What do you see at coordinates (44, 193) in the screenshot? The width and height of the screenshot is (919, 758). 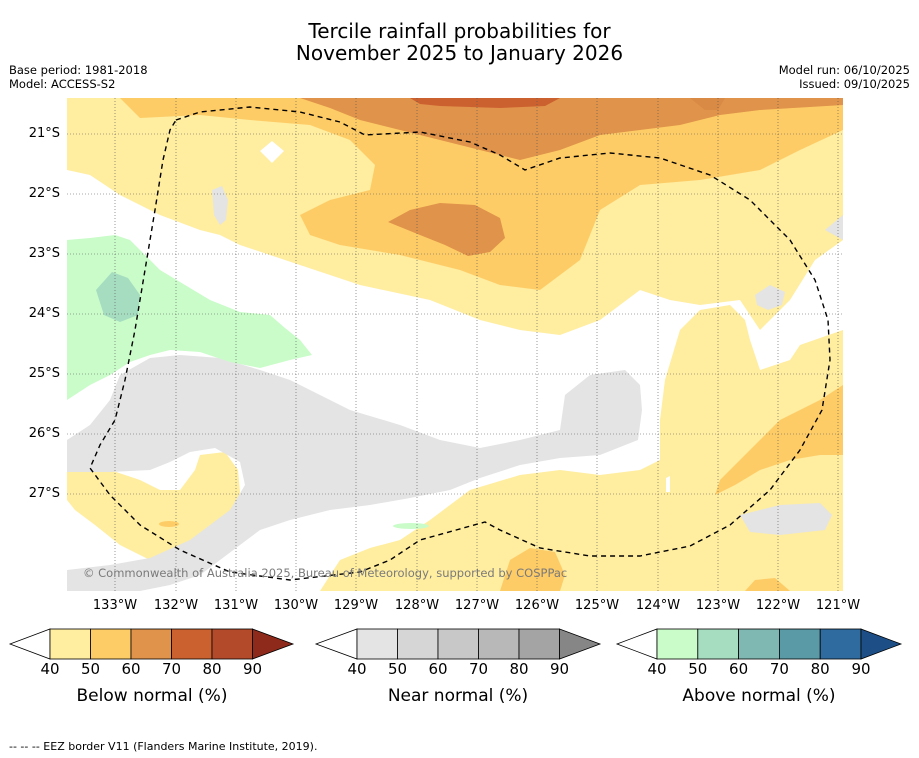 I see `lat-label: 22°S` at bounding box center [44, 193].